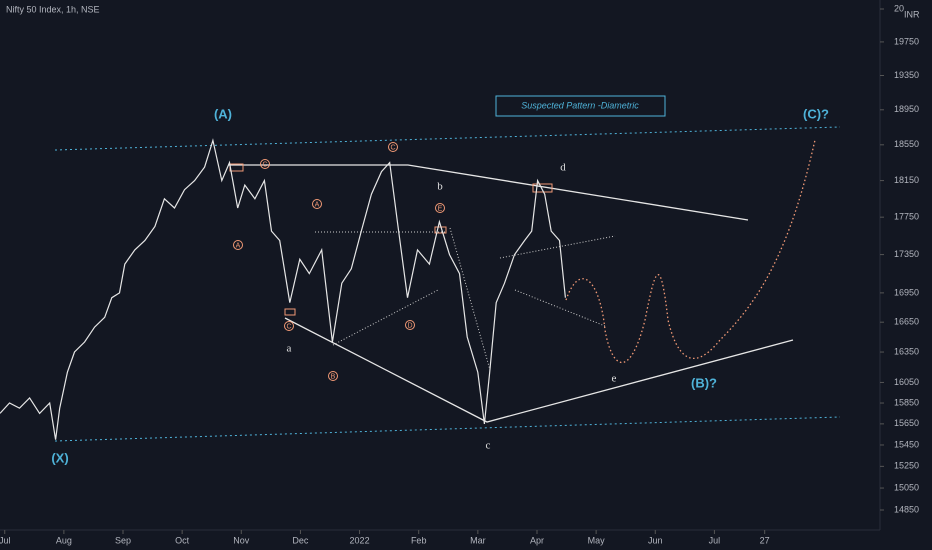 This screenshot has height=550, width=932. I want to click on y-tick-label: 15850, so click(906, 402).